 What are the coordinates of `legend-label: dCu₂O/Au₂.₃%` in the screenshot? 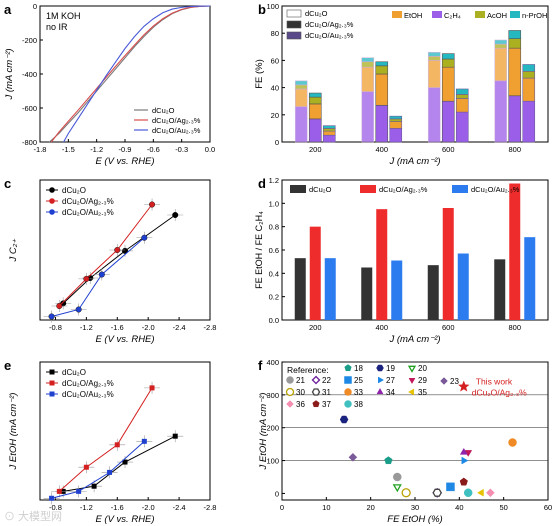 It's located at (176, 130).